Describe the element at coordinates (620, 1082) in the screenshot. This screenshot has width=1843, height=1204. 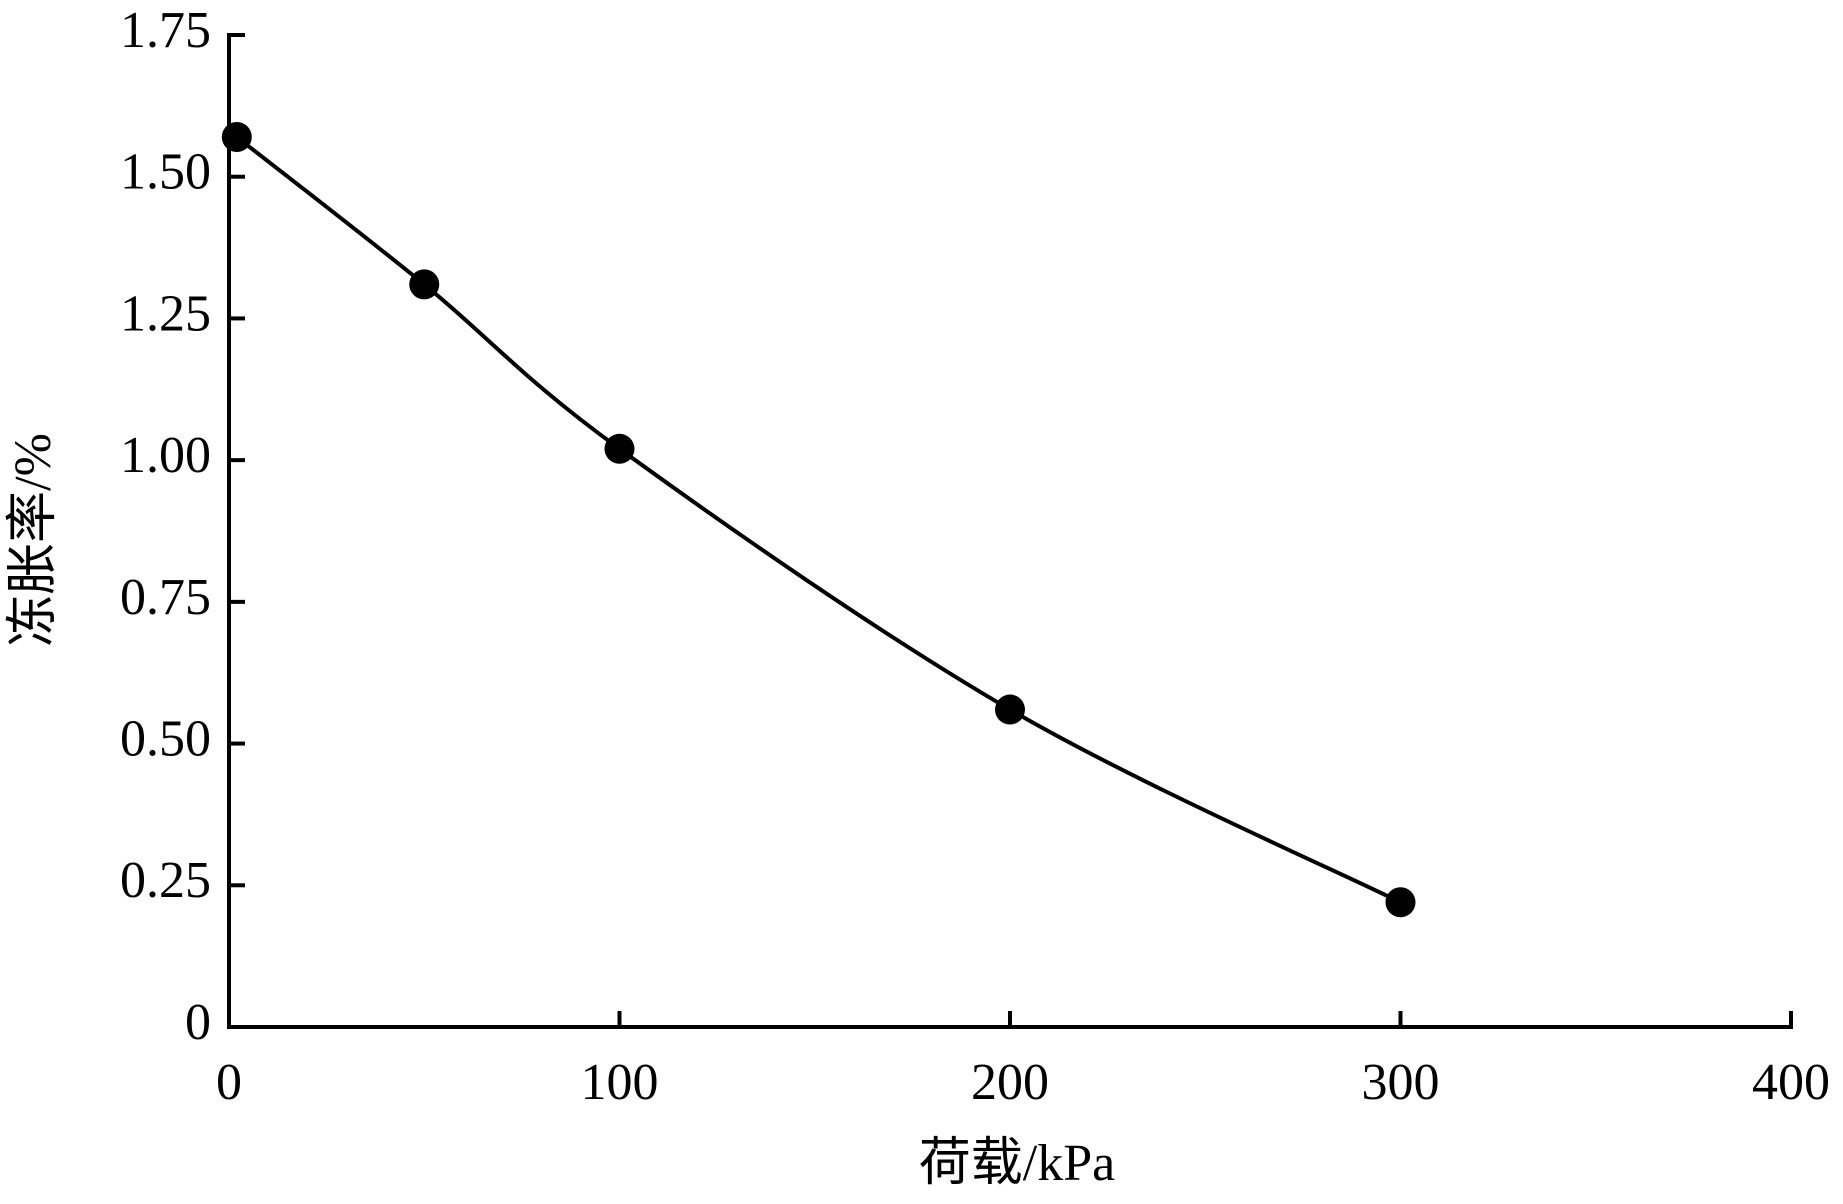
I see `x-tick-label: 100` at that location.